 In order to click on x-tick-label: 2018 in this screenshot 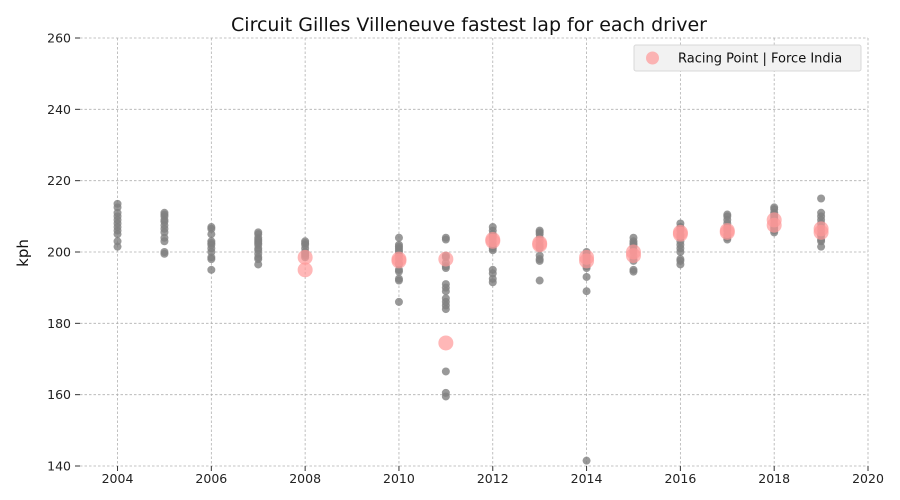, I will do `click(774, 478)`.